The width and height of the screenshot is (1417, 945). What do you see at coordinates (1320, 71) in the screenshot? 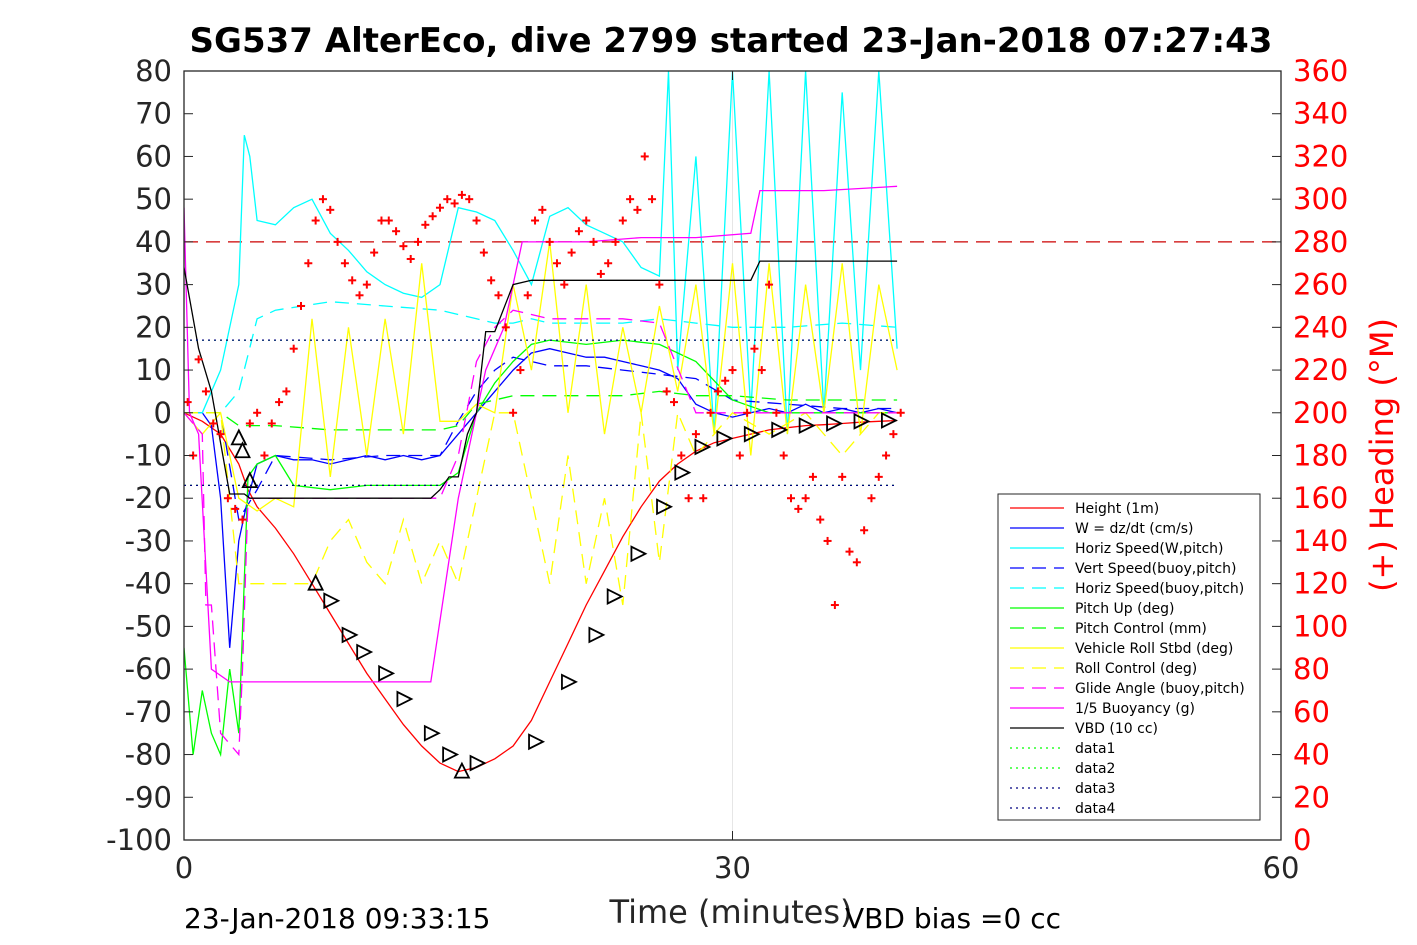
I see `right-tick-label: 360` at bounding box center [1320, 71].